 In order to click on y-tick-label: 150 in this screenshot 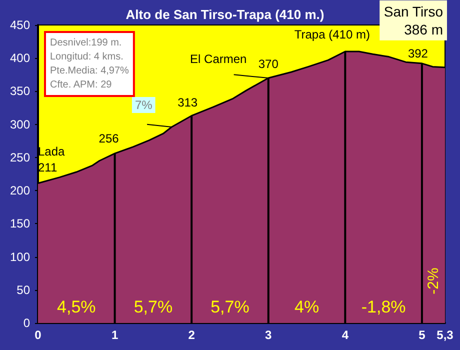, I will do `click(20, 223)`.